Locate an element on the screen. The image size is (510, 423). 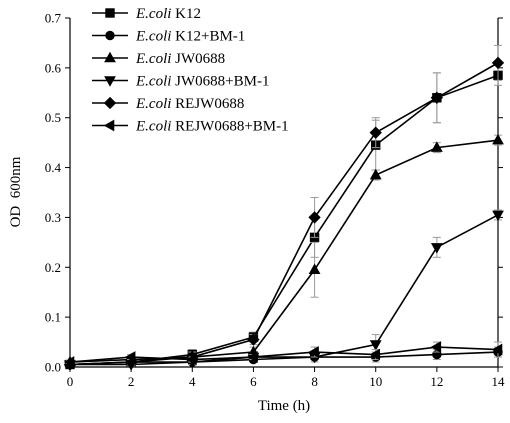
y-tick-label: 0.2 is located at coordinates (53, 267).